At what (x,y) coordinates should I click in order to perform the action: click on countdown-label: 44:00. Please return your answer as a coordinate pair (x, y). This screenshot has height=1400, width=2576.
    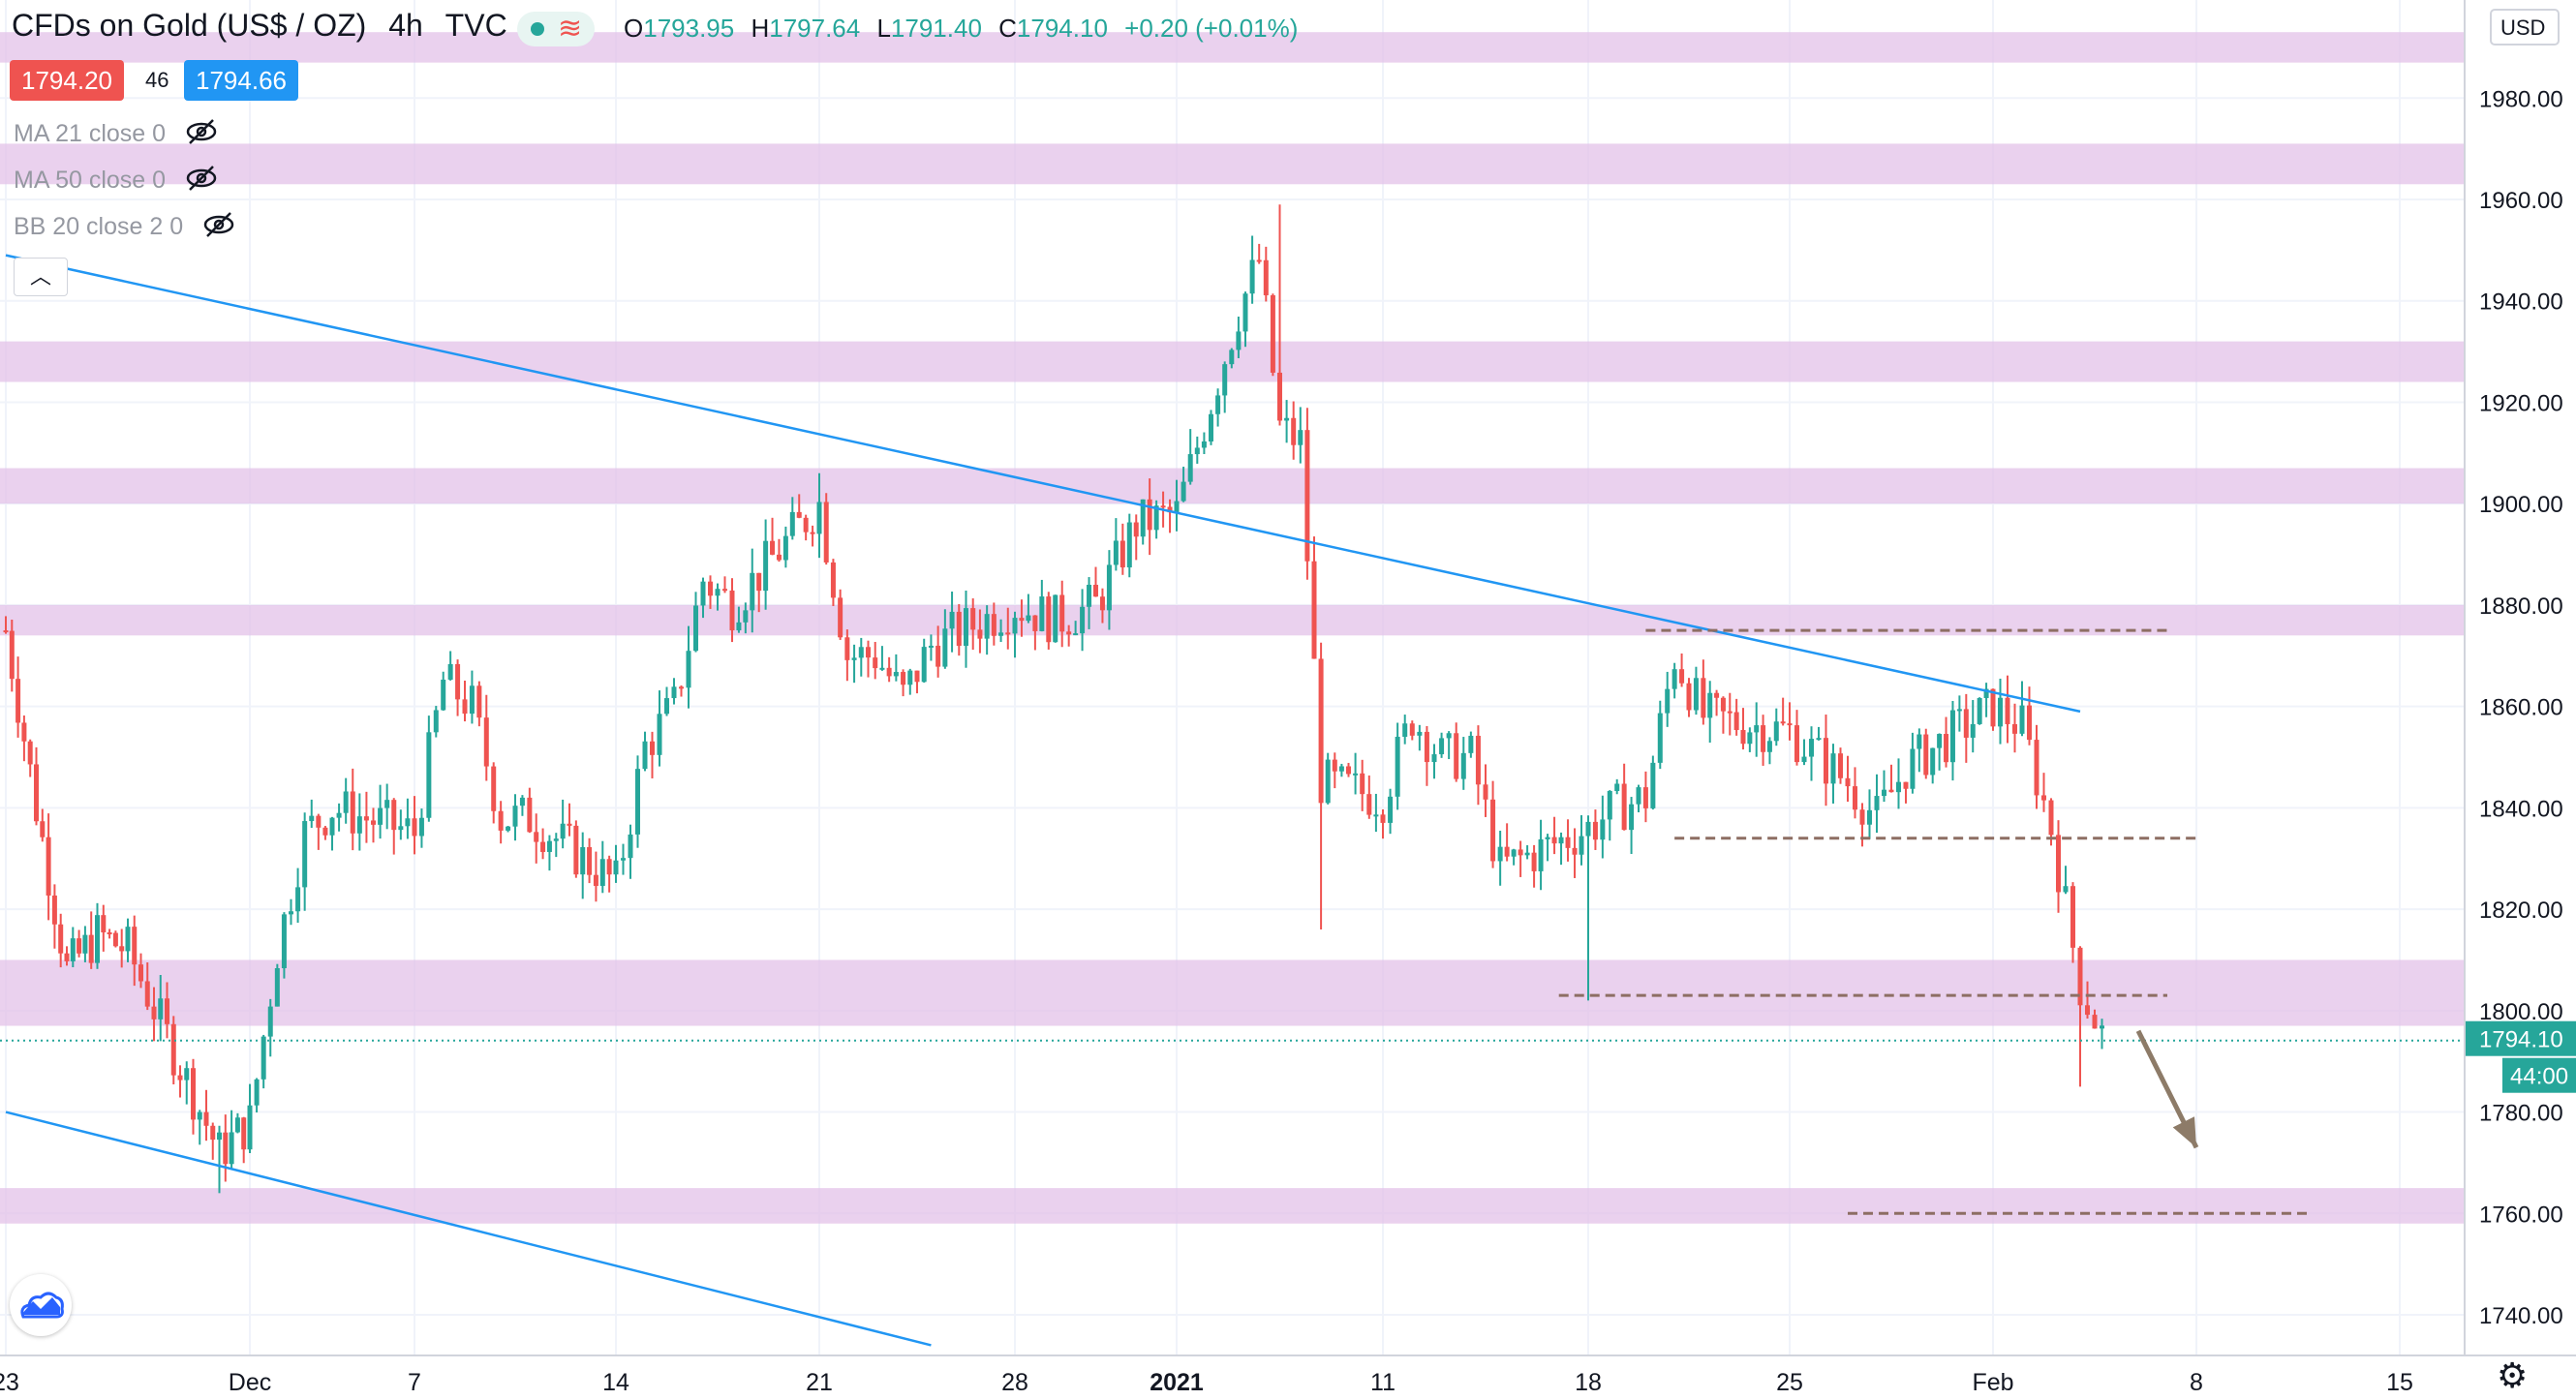
    Looking at the image, I should click on (2539, 1077).